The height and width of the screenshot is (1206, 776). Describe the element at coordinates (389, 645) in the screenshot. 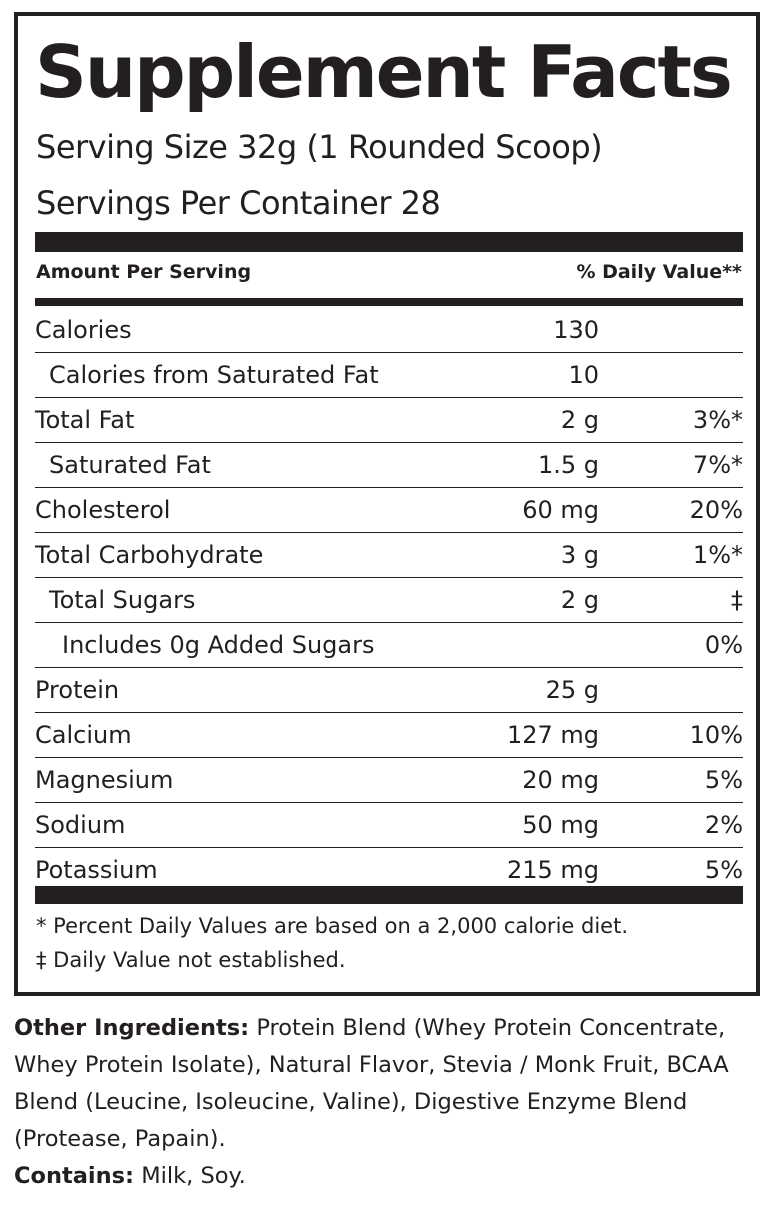

I see `nutrient-row: Includes 0g Added Sugars 0%` at that location.